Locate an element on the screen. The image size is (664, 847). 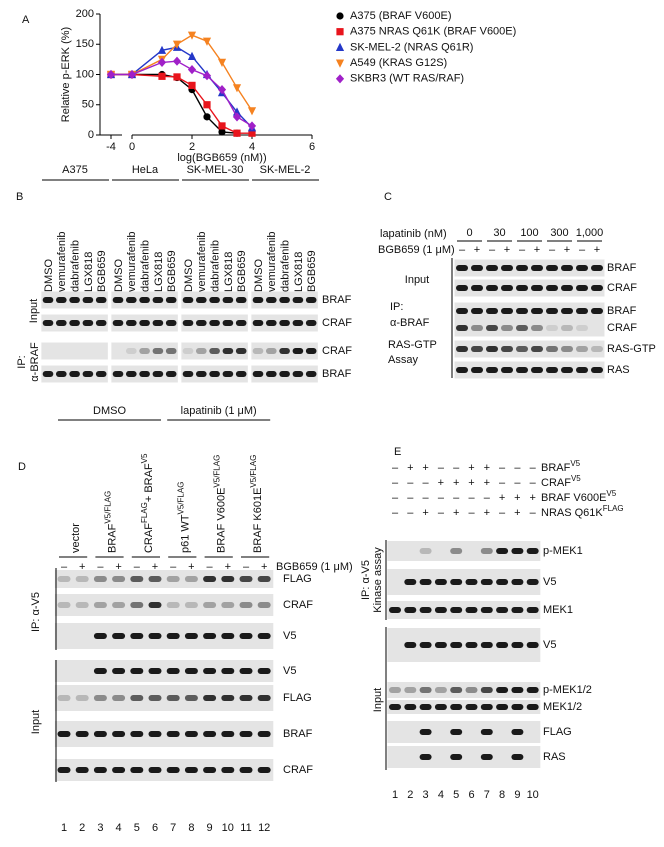
superscript: FLAG is located at coordinates (613, 508).